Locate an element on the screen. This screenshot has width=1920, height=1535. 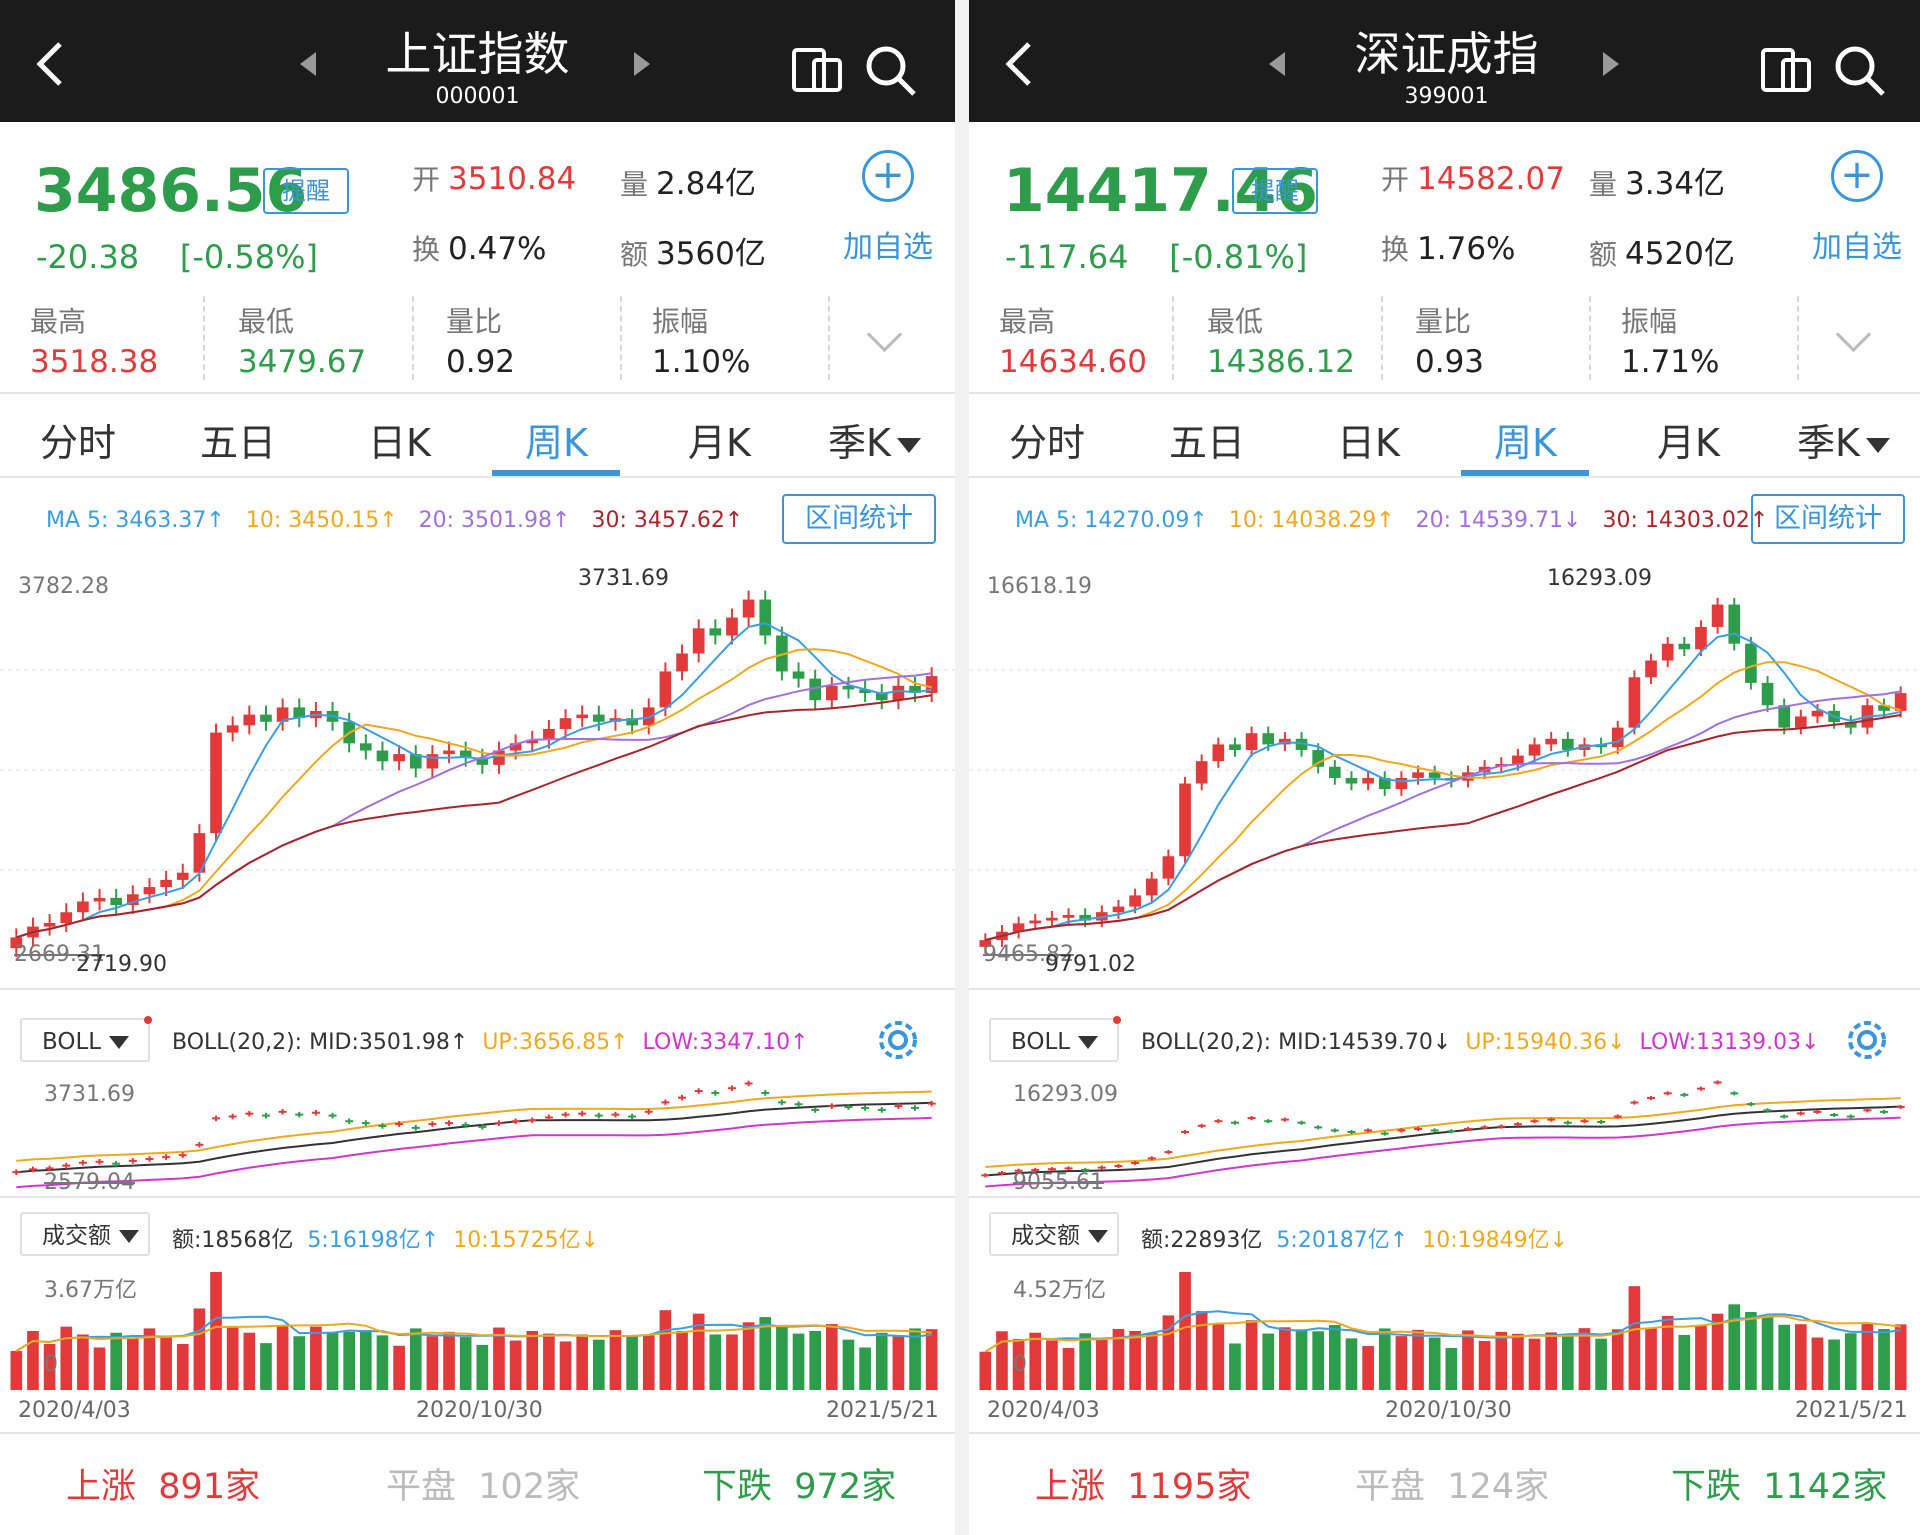
volume-zero-label: 0 is located at coordinates (1020, 1364).